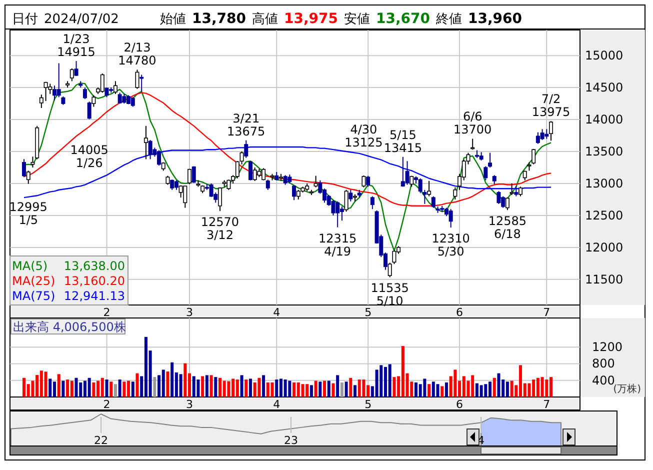  I want to click on y-tick-label: 13000, so click(604, 183).